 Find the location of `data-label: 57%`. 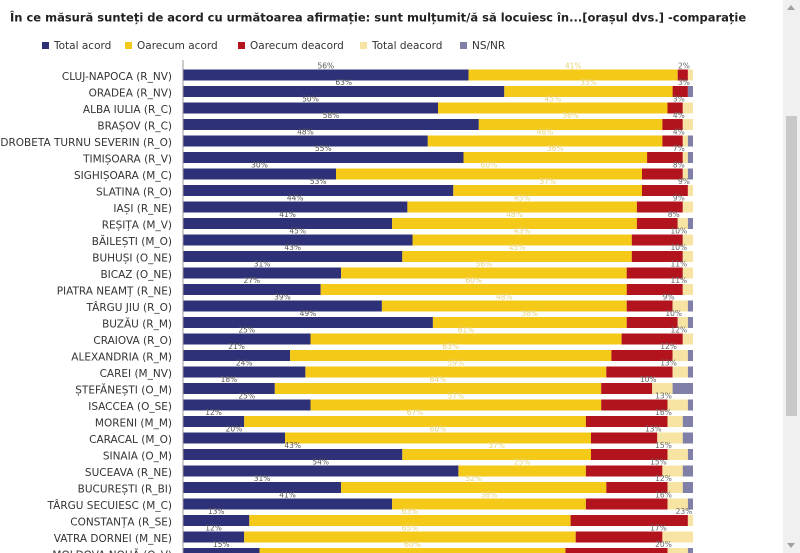

data-label: 57% is located at coordinates (456, 396).